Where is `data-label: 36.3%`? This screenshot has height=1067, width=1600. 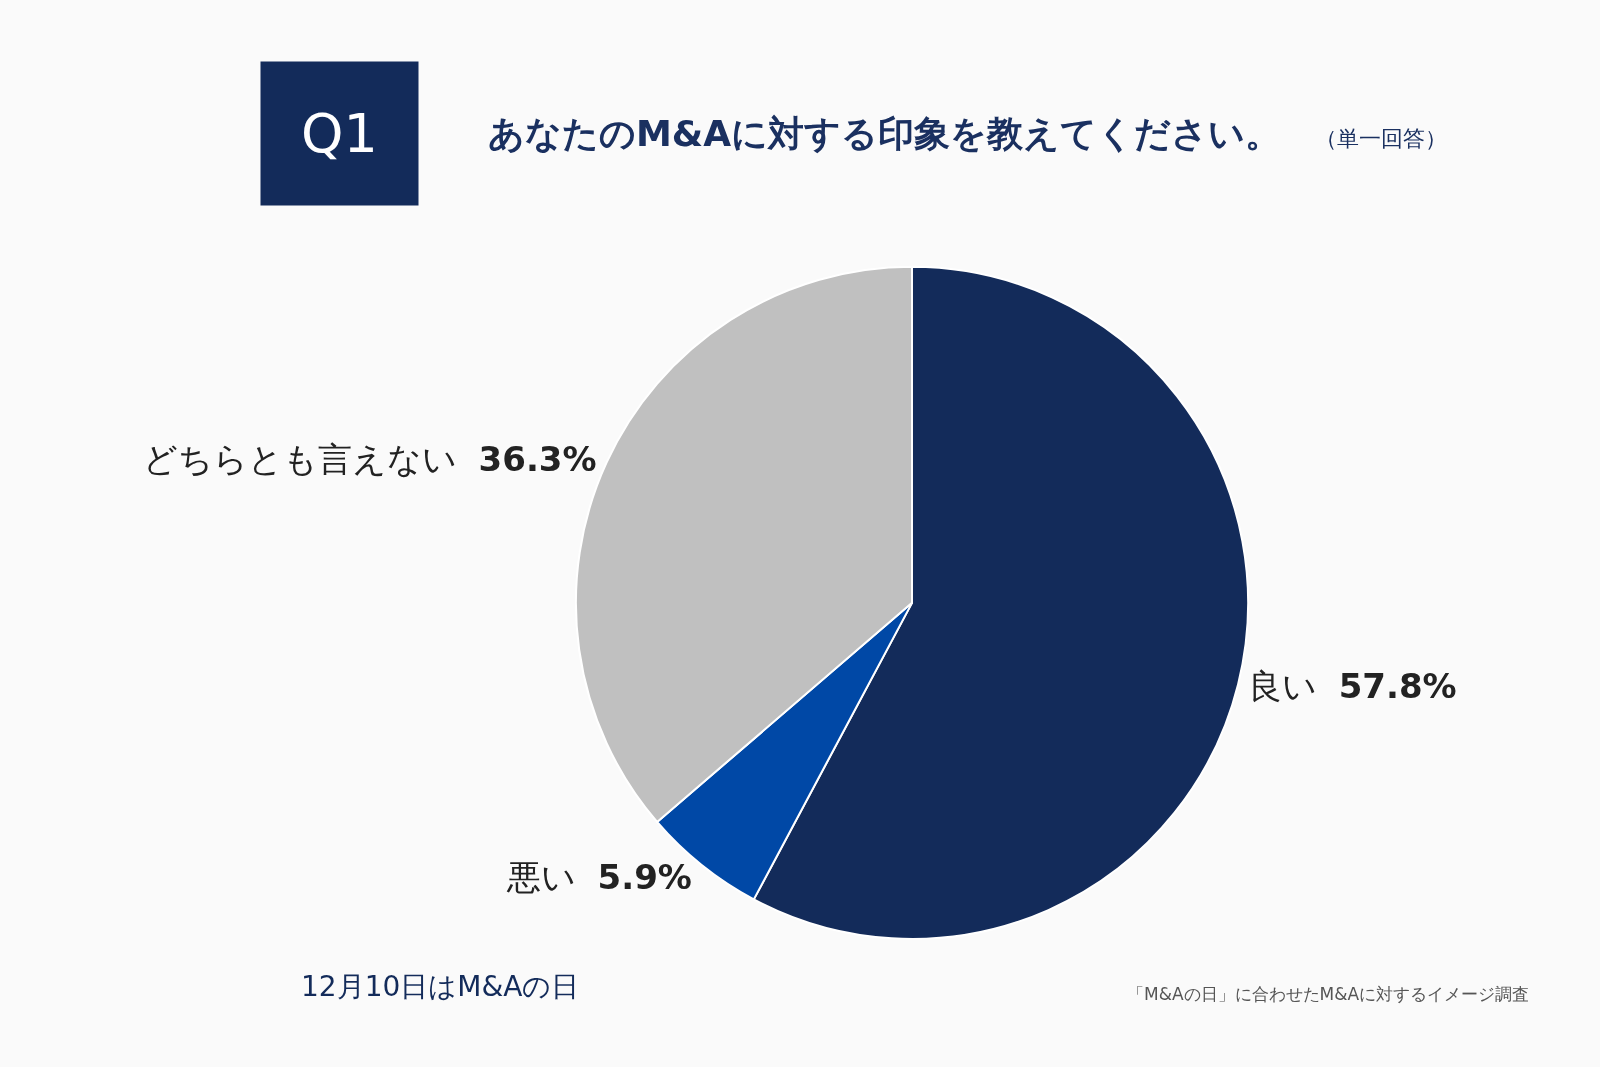
data-label: 36.3% is located at coordinates (537, 459).